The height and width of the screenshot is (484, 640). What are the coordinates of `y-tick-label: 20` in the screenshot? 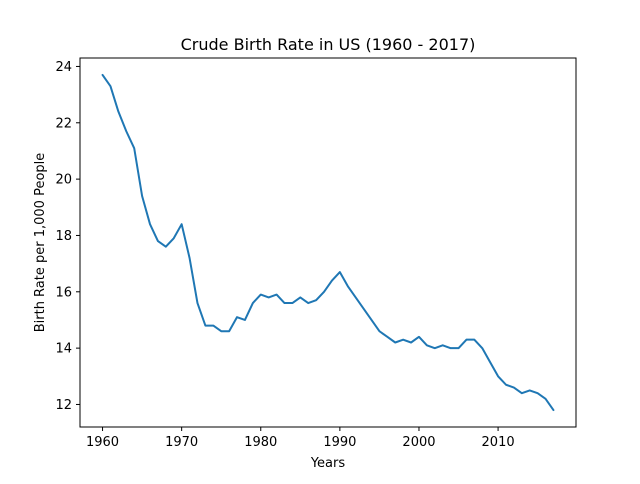 It's located at (63, 180).